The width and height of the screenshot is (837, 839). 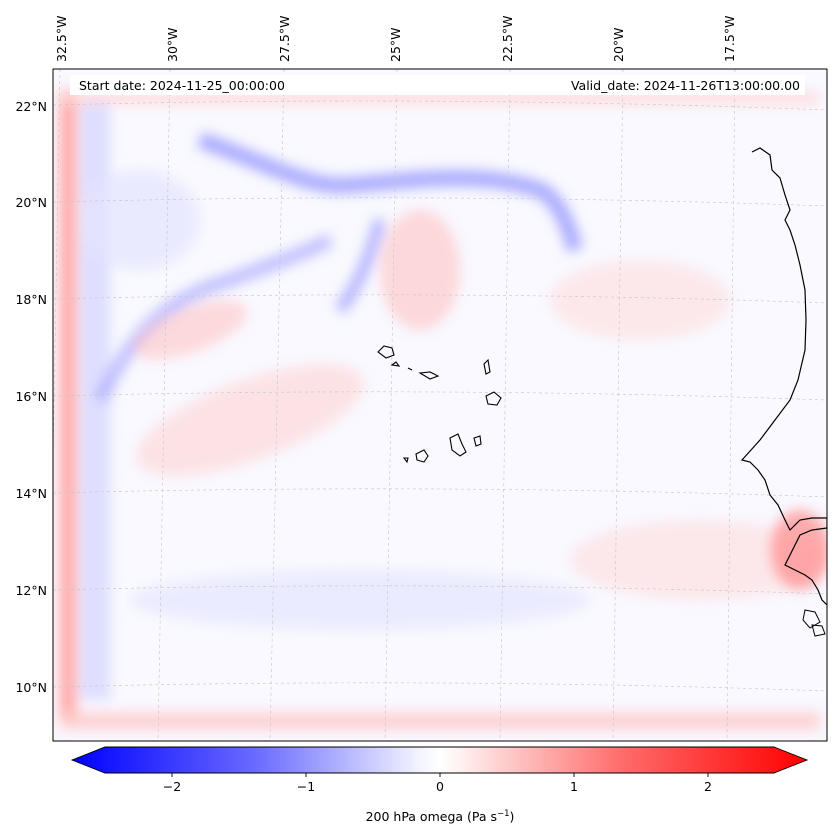 What do you see at coordinates (31, 299) in the screenshot?
I see `lat-label-18n: 18°N` at bounding box center [31, 299].